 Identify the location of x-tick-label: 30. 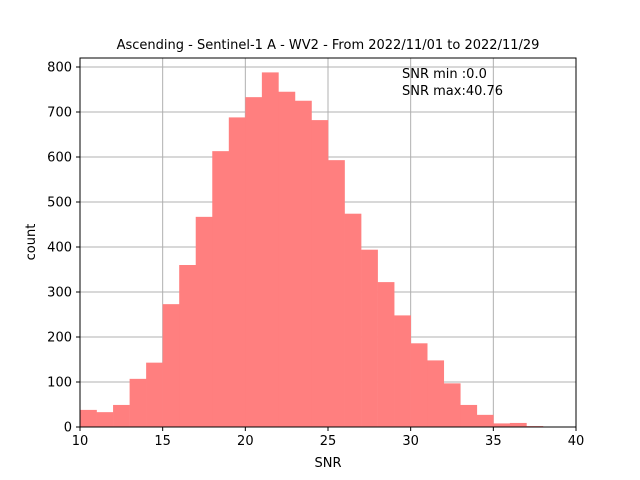
(410, 441).